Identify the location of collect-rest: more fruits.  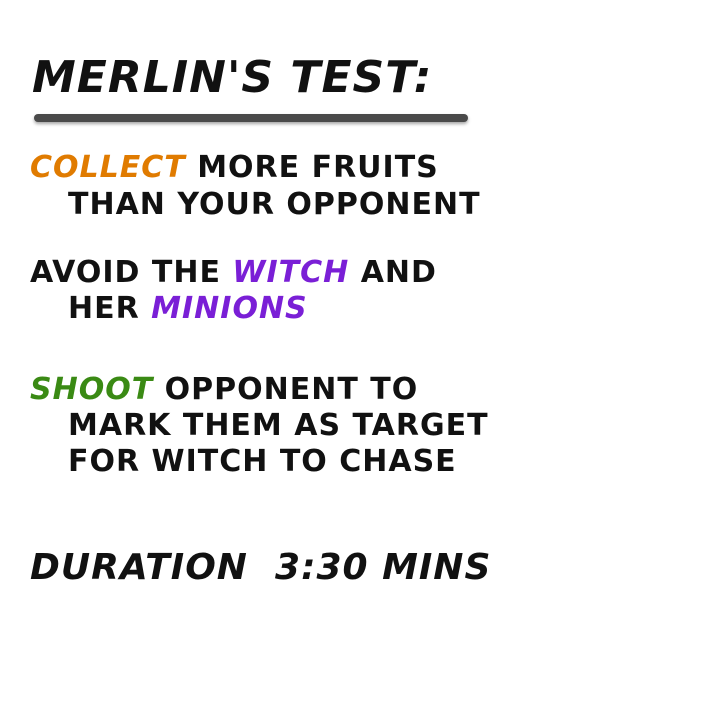
(318, 167).